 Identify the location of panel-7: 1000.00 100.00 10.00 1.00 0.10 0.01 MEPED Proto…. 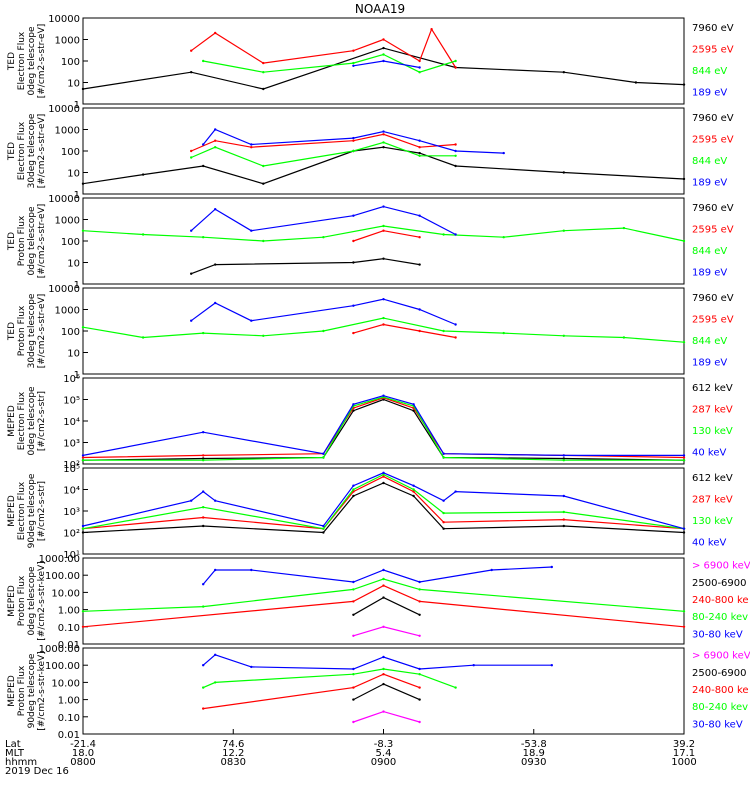
(378, 602).